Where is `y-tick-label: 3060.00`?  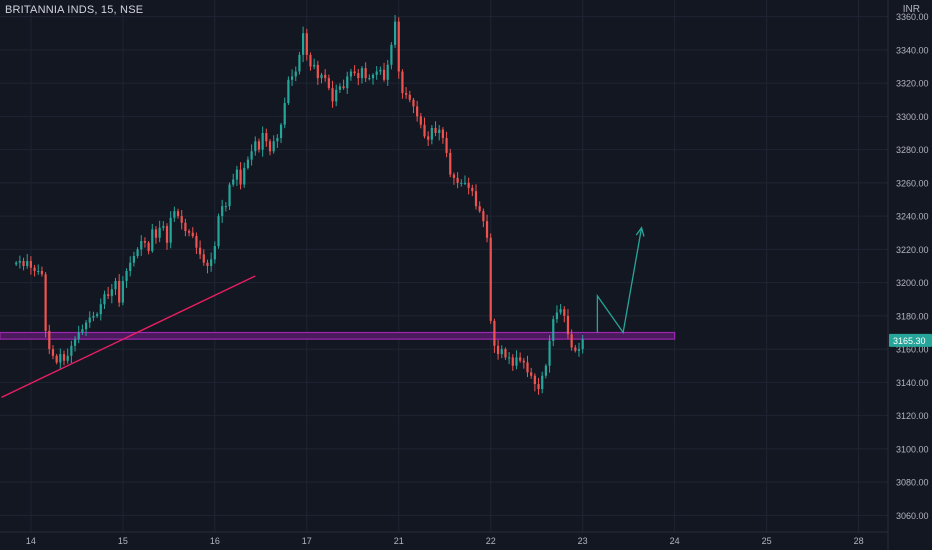
y-tick-label: 3060.00 is located at coordinates (912, 516).